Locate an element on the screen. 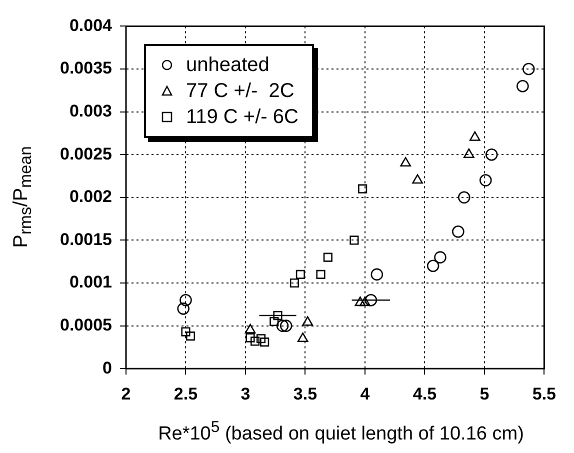 The width and height of the screenshot is (574, 453). x-tick-label: 2 is located at coordinates (126, 394).